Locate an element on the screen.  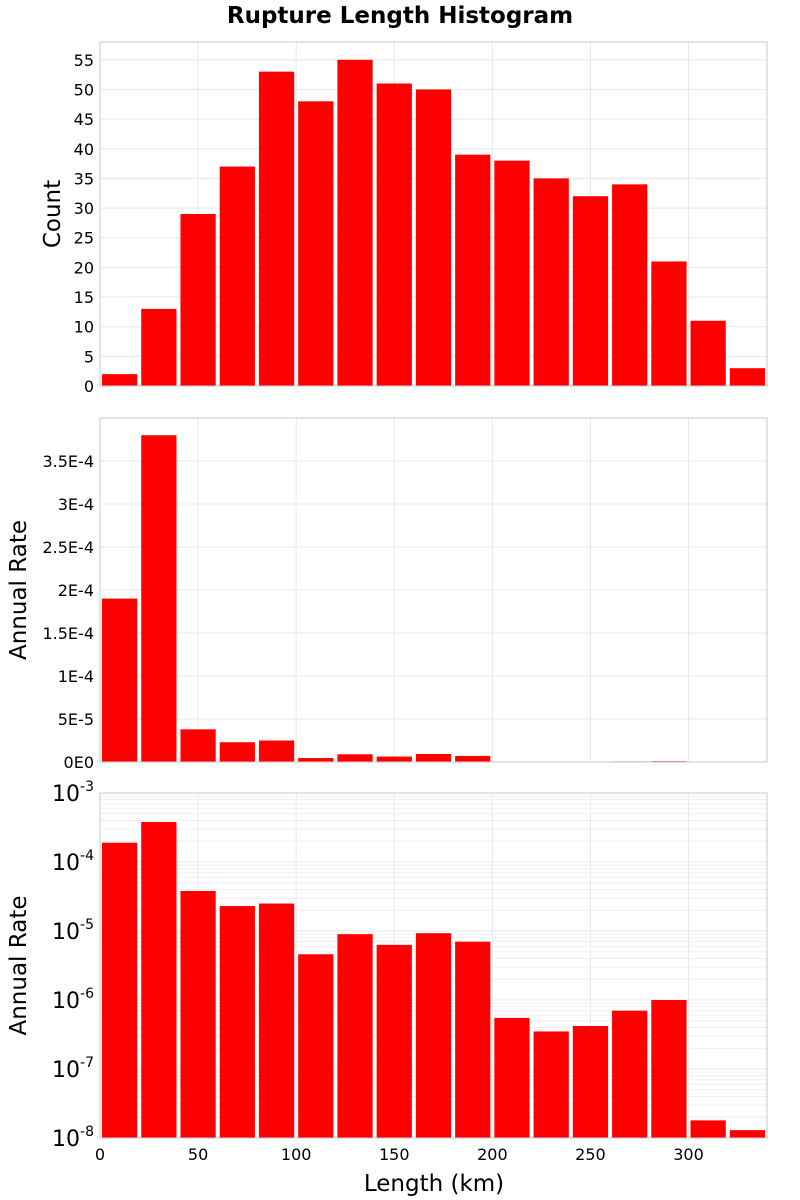
y-tick-label: 10⁻⁸ is located at coordinates (73, 1138).